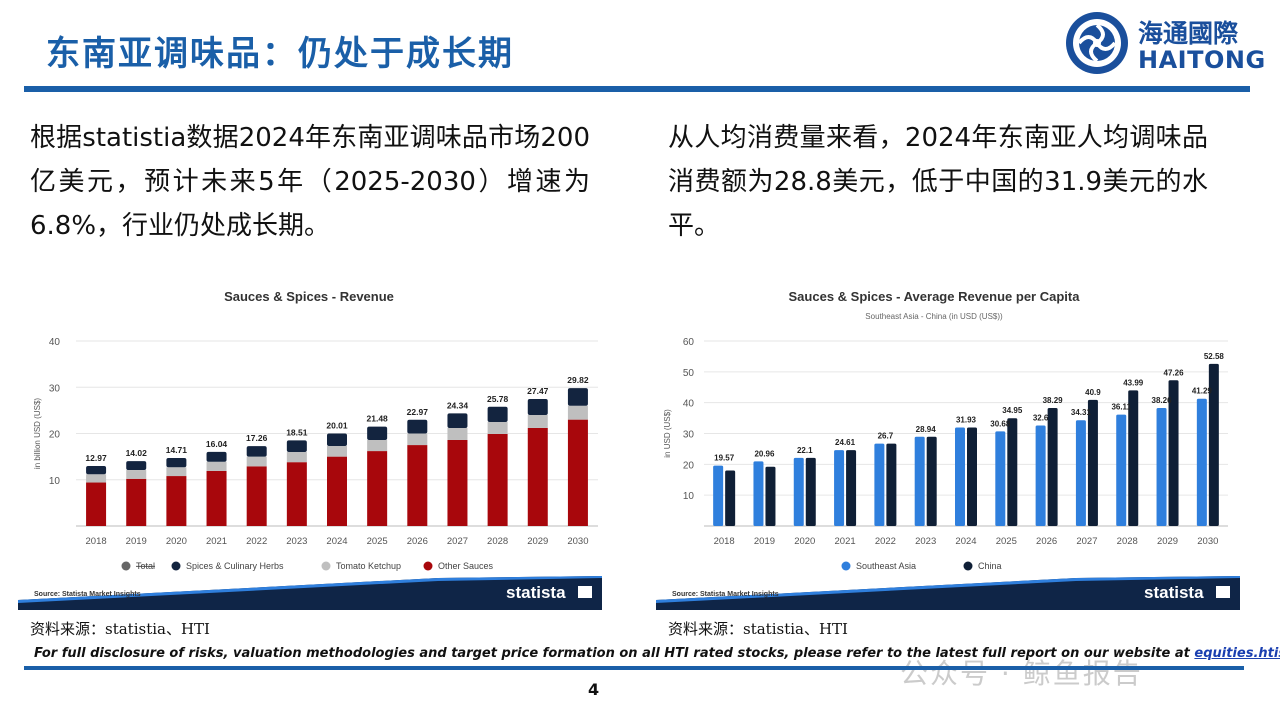 This screenshot has height=720, width=1280. What do you see at coordinates (805, 450) in the screenshot?
I see `data-label: 22.1` at bounding box center [805, 450].